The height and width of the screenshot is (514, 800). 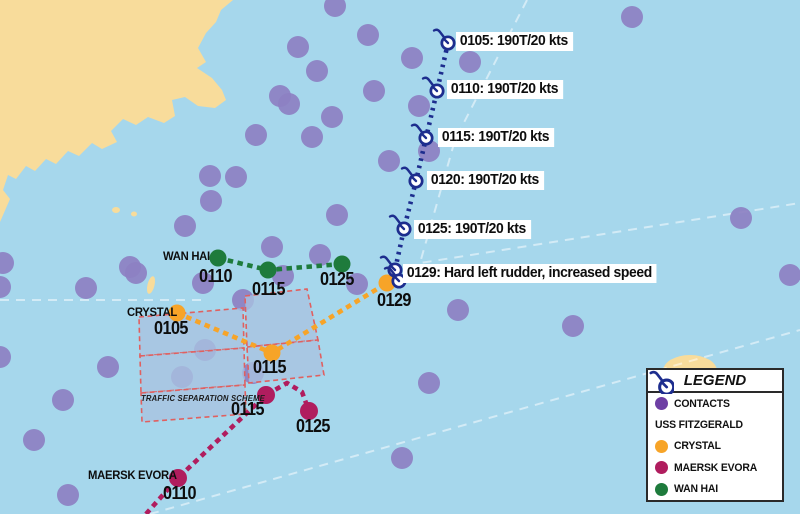 What do you see at coordinates (472, 229) in the screenshot?
I see `fitzgerald-annotation-0125: 0125: 190T/20 kts` at bounding box center [472, 229].